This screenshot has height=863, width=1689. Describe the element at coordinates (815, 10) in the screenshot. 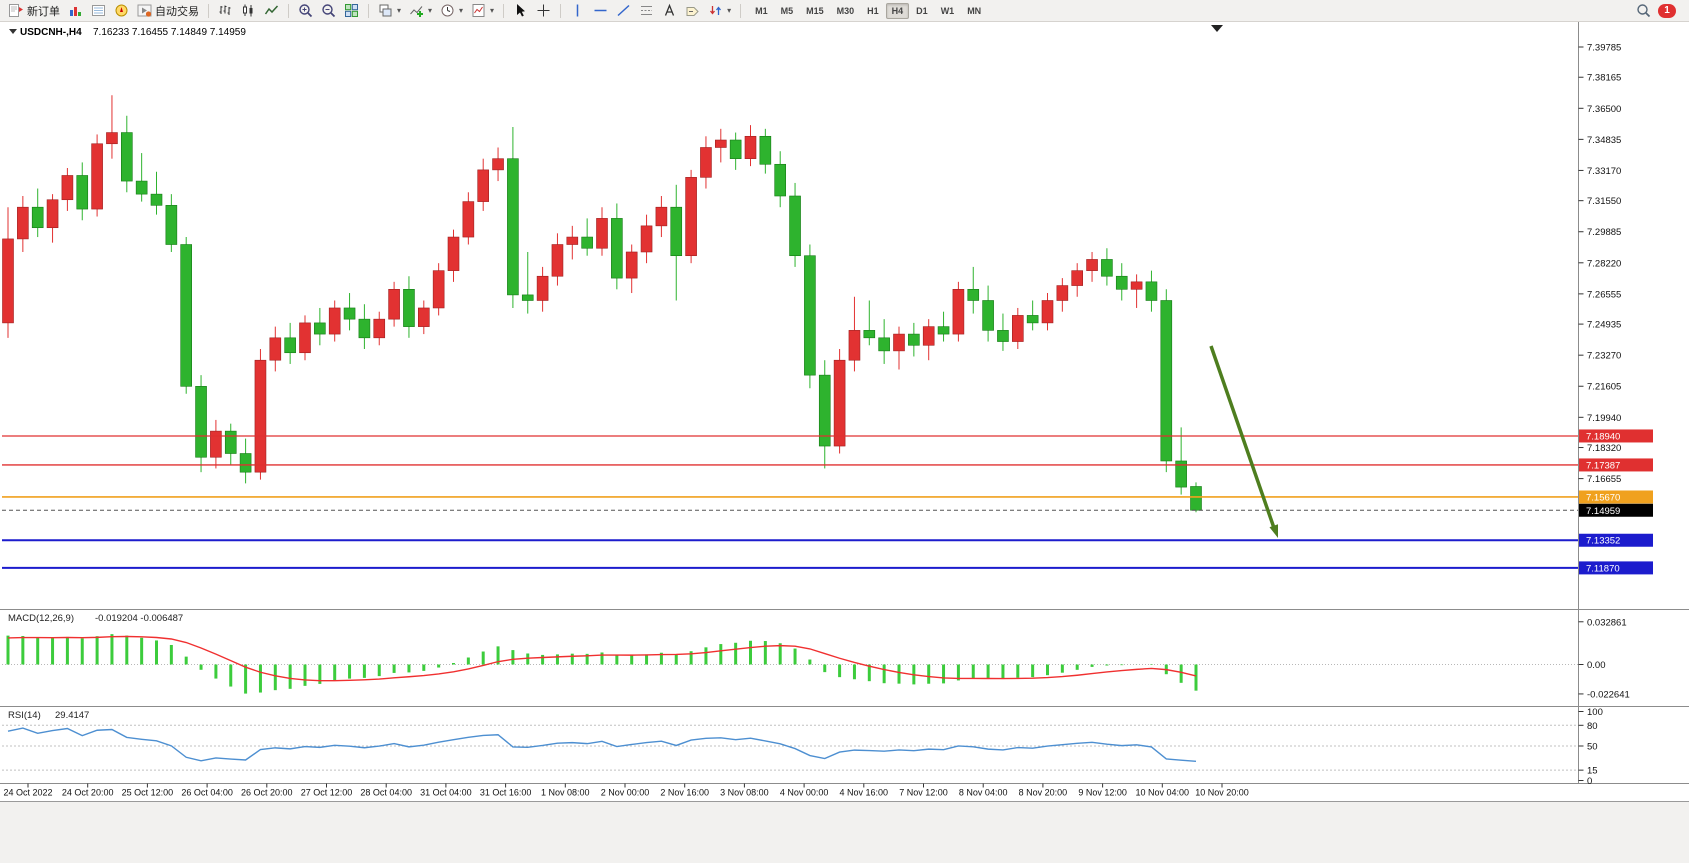

I see `timeframe-m15-button: M15` at that location.